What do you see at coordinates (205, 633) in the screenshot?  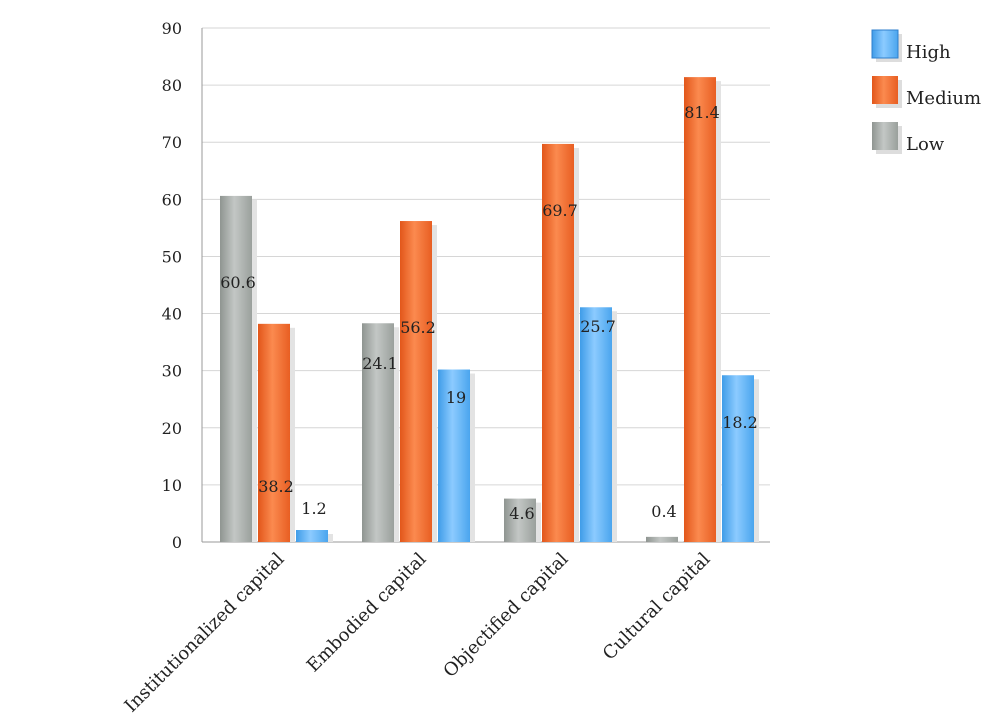 I see `category-label: Institutionalized capital` at bounding box center [205, 633].